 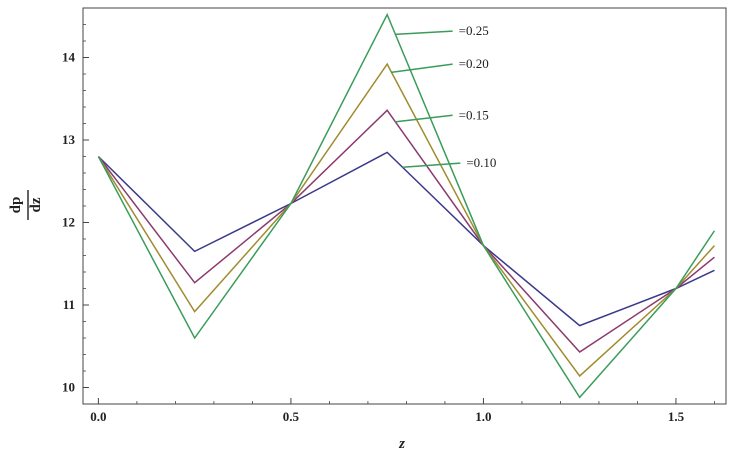 What do you see at coordinates (443, 96) in the screenshot?
I see `annotations-group: =0.25 =0.20 =0.15 =0.10` at bounding box center [443, 96].